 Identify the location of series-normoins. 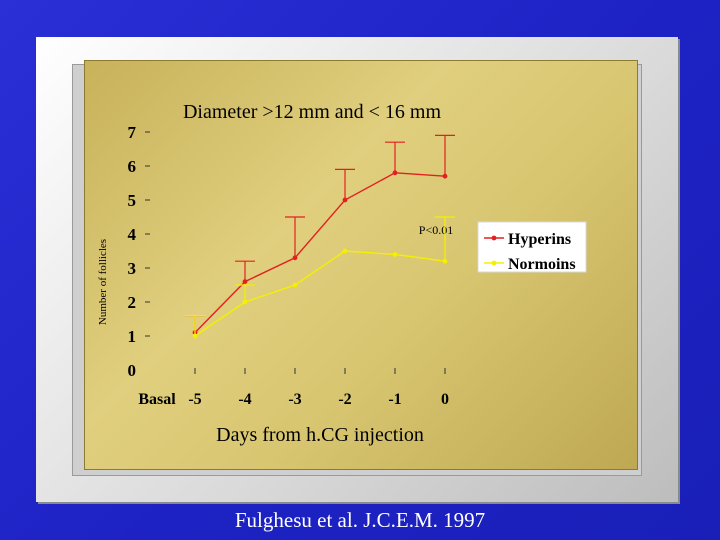
(320, 277).